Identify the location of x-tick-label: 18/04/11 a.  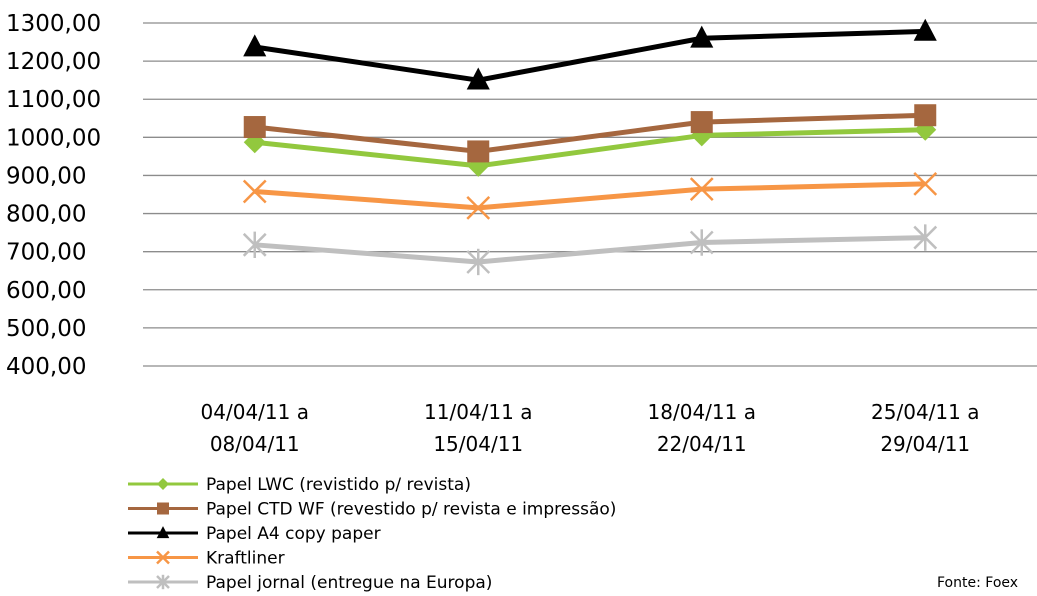
(702, 412).